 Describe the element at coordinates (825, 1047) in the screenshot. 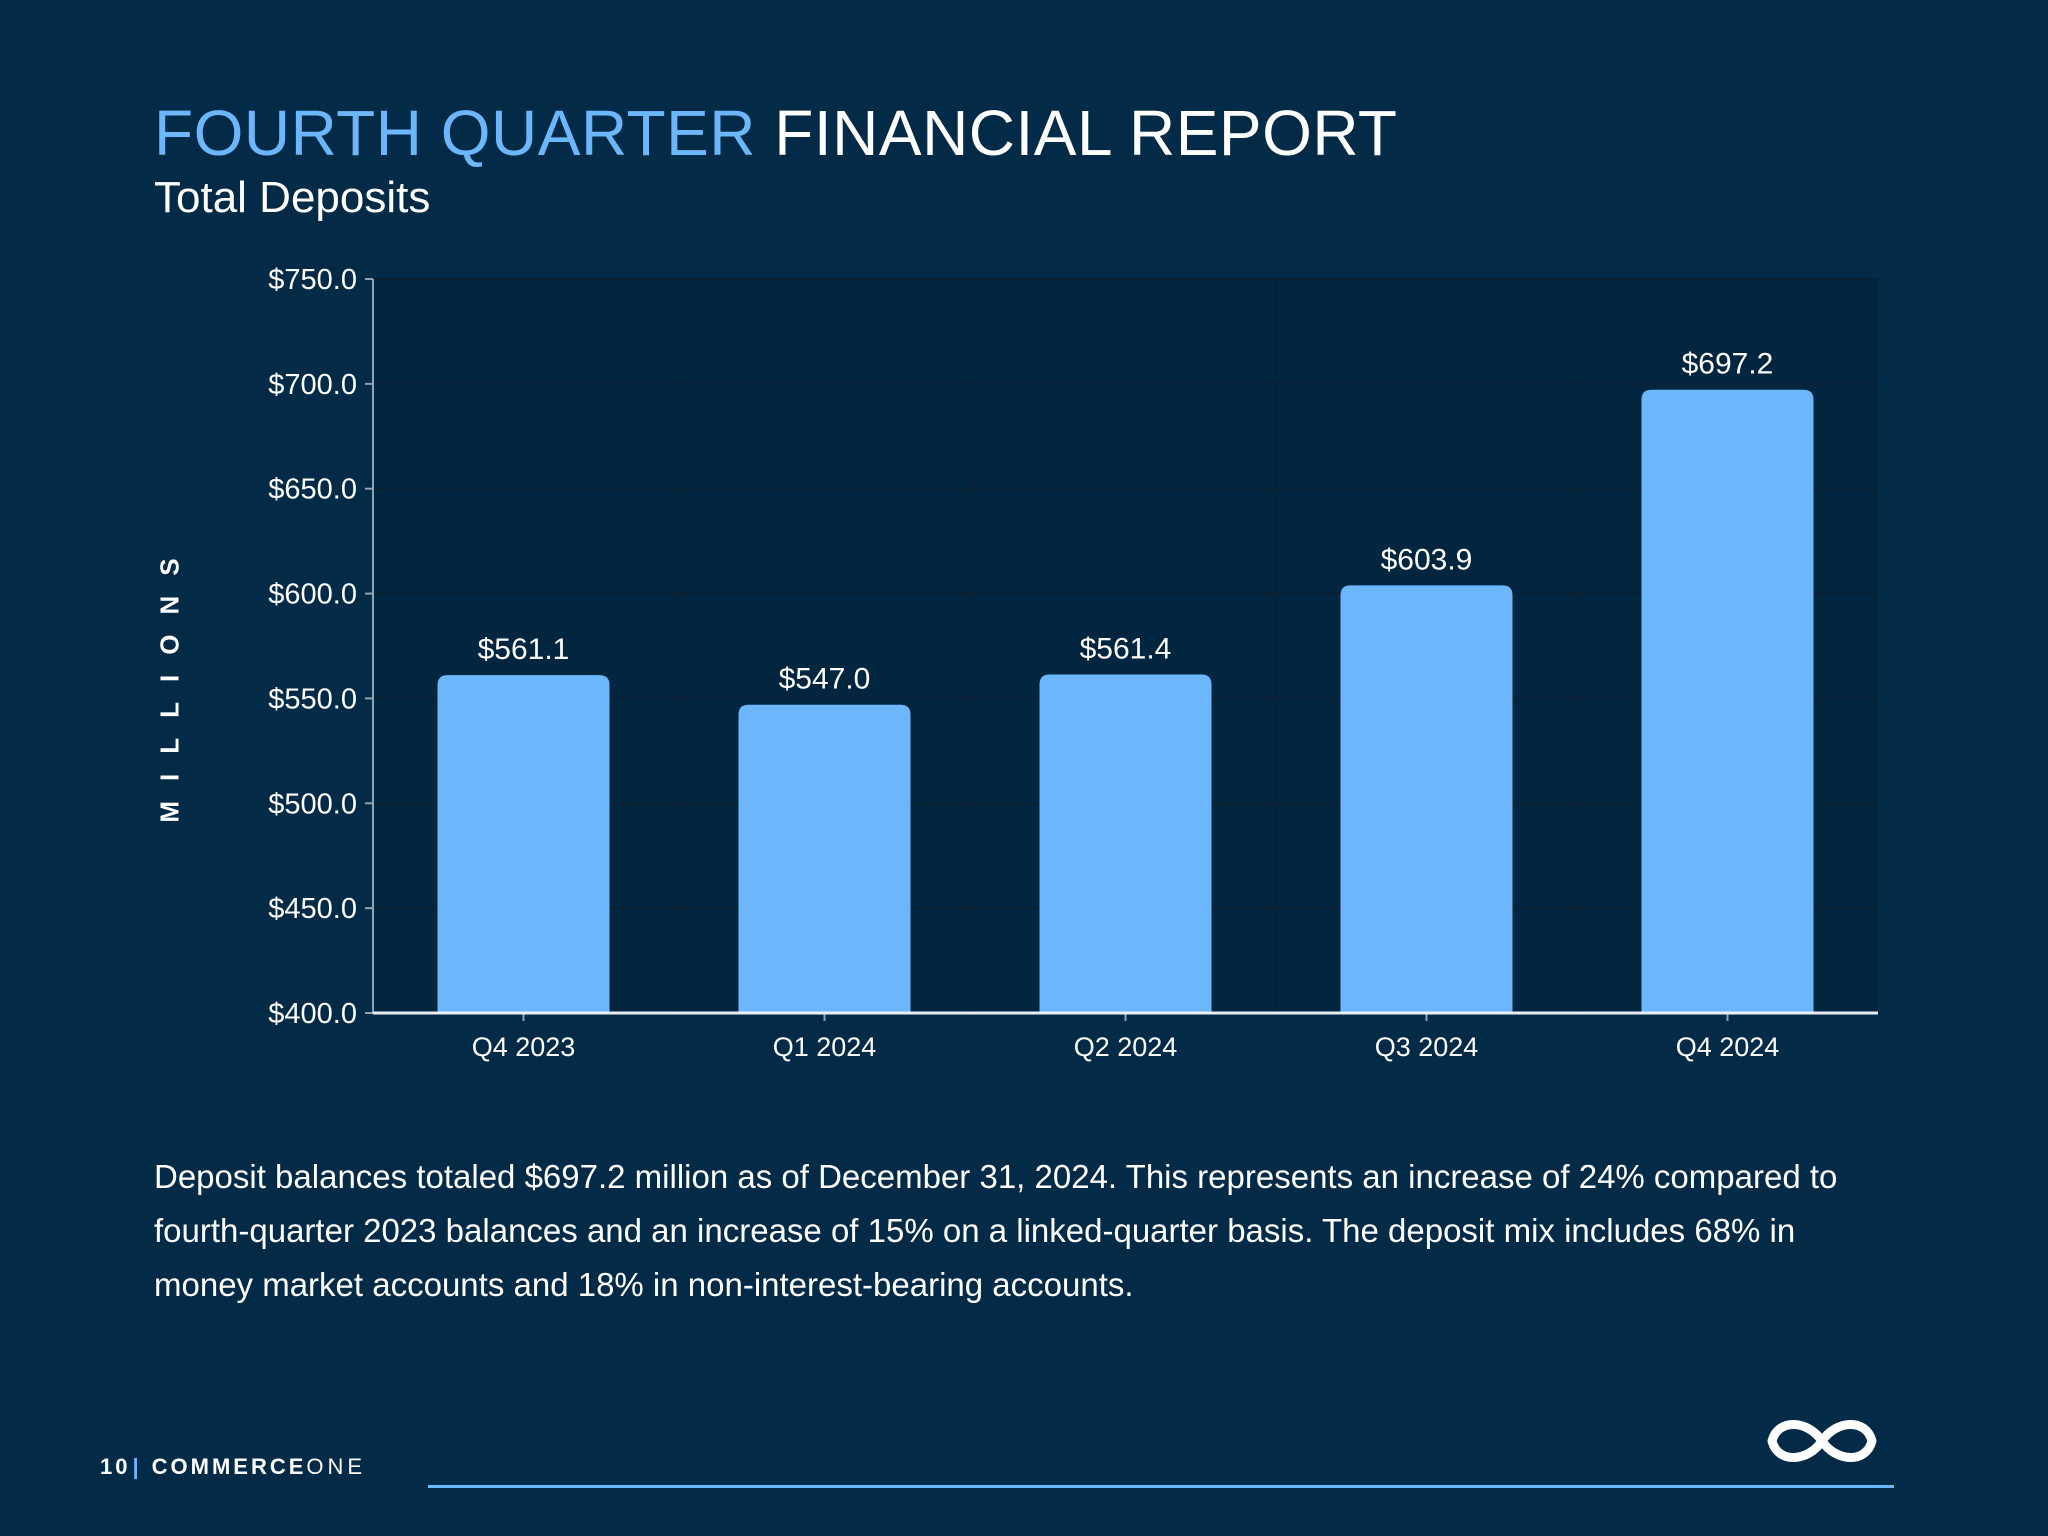

I see `x-tick-label: Q1 2024` at that location.